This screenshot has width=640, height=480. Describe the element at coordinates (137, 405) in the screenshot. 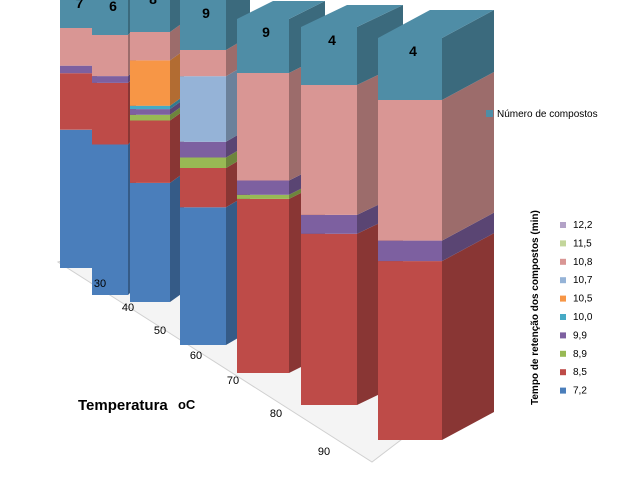

I see `x-axis-title: Temperatura oC` at that location.